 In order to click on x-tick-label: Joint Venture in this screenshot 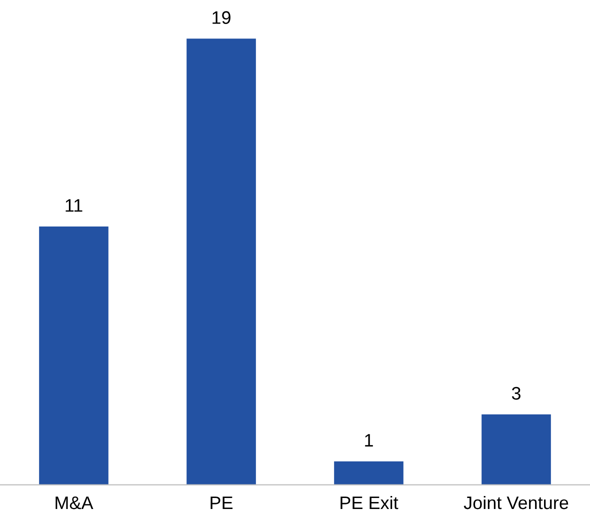, I will do `click(516, 503)`.